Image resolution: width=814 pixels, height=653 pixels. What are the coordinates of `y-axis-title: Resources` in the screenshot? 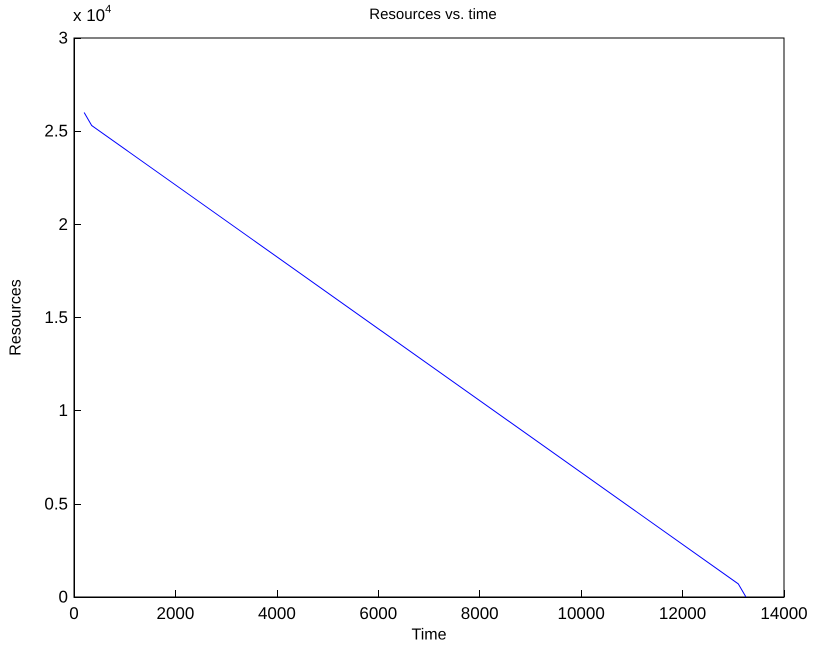 It's located at (16, 317).